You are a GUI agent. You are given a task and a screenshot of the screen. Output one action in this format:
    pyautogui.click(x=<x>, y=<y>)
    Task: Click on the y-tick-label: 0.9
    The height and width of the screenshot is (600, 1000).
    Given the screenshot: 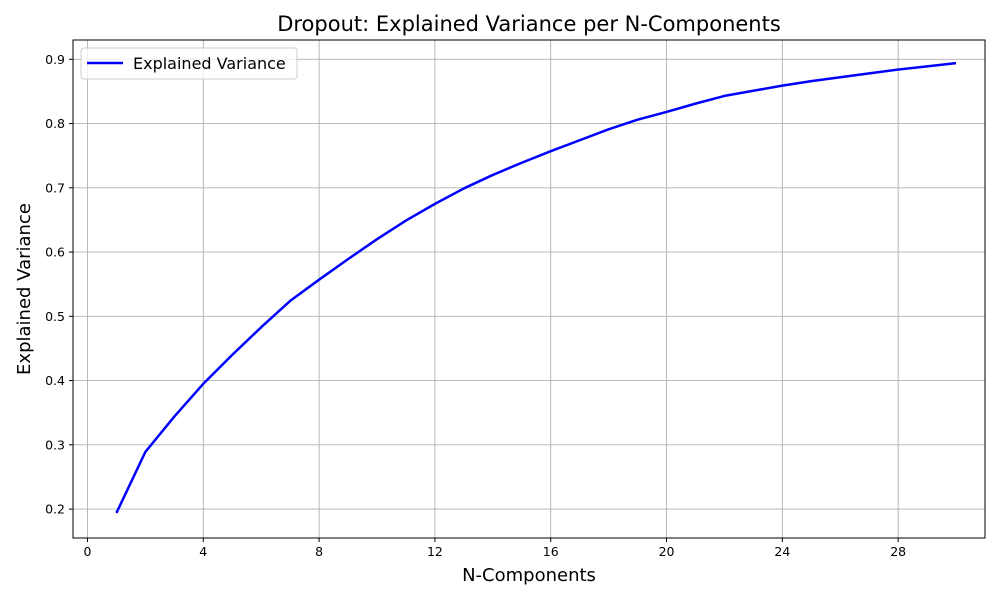 What is the action you would take?
    pyautogui.click(x=55, y=59)
    